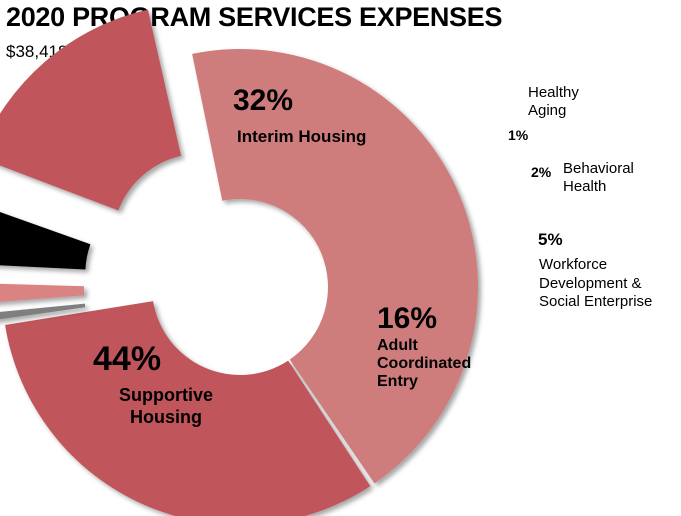 Image resolution: width=681 pixels, height=516 pixels. I want to click on slice-value-label-interim-housing: 32%, so click(263, 100).